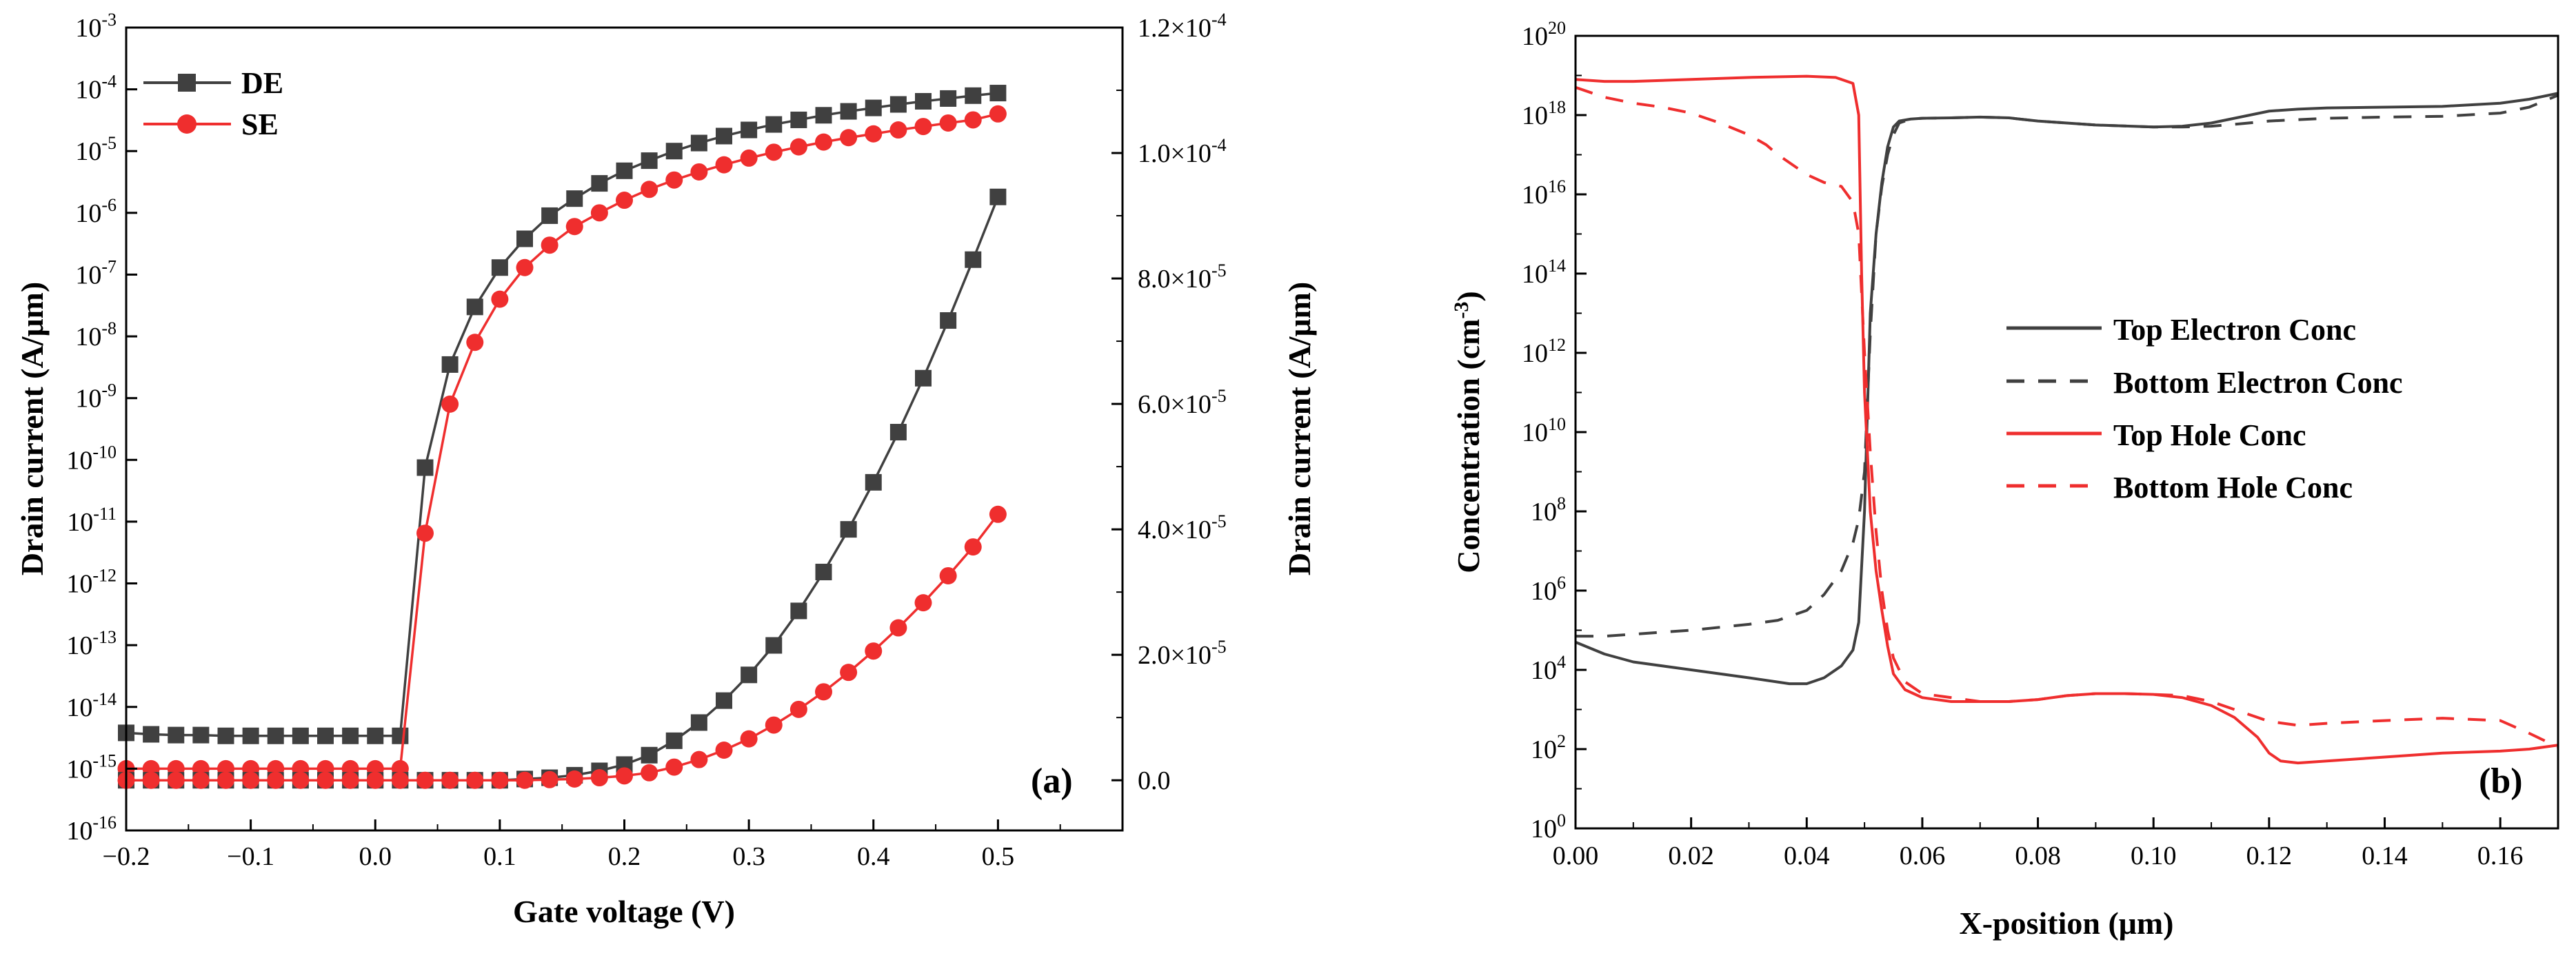 The height and width of the screenshot is (960, 2576). I want to click on legend-bottom-hole-label: Bottom Hole Conc, so click(2233, 487).